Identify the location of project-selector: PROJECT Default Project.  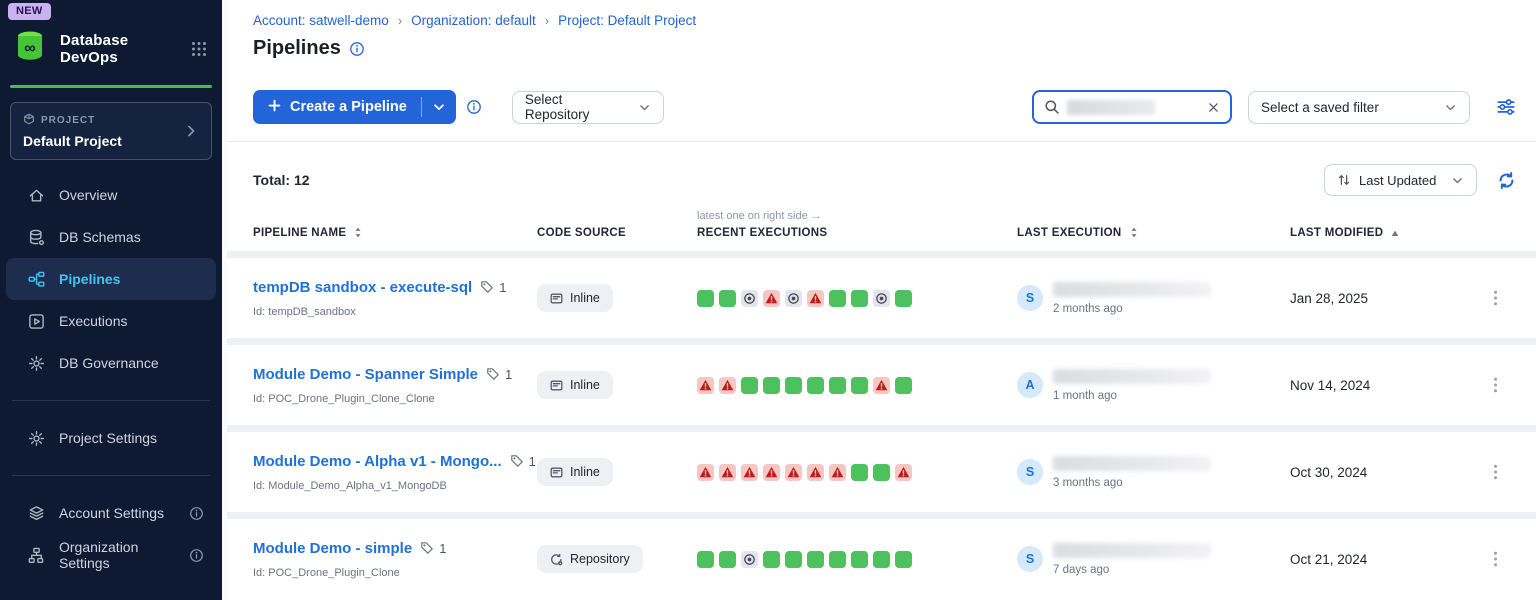
(111, 131).